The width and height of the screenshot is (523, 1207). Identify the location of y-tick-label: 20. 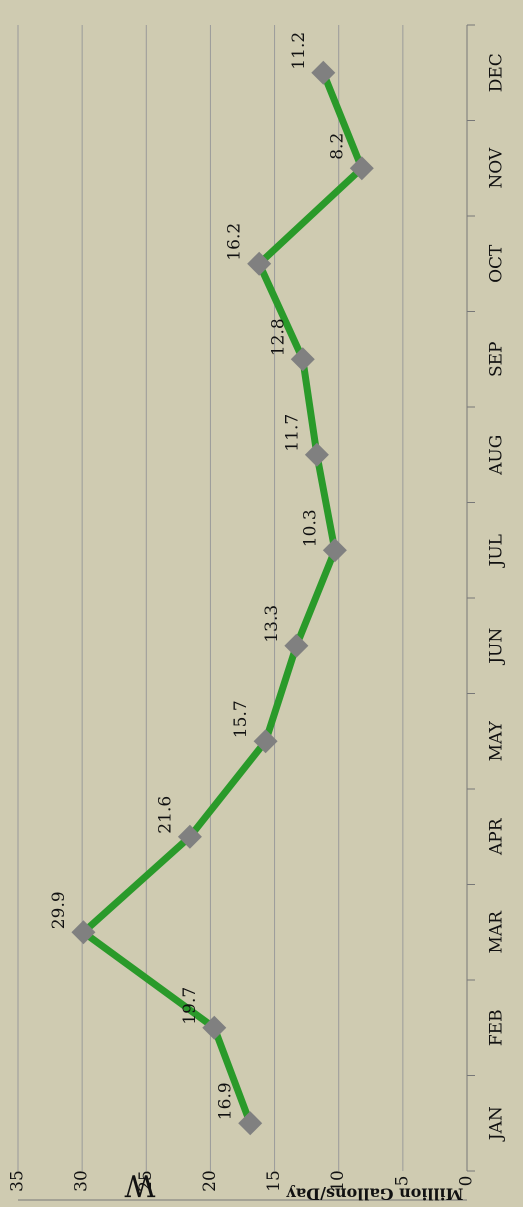
(210, 1181).